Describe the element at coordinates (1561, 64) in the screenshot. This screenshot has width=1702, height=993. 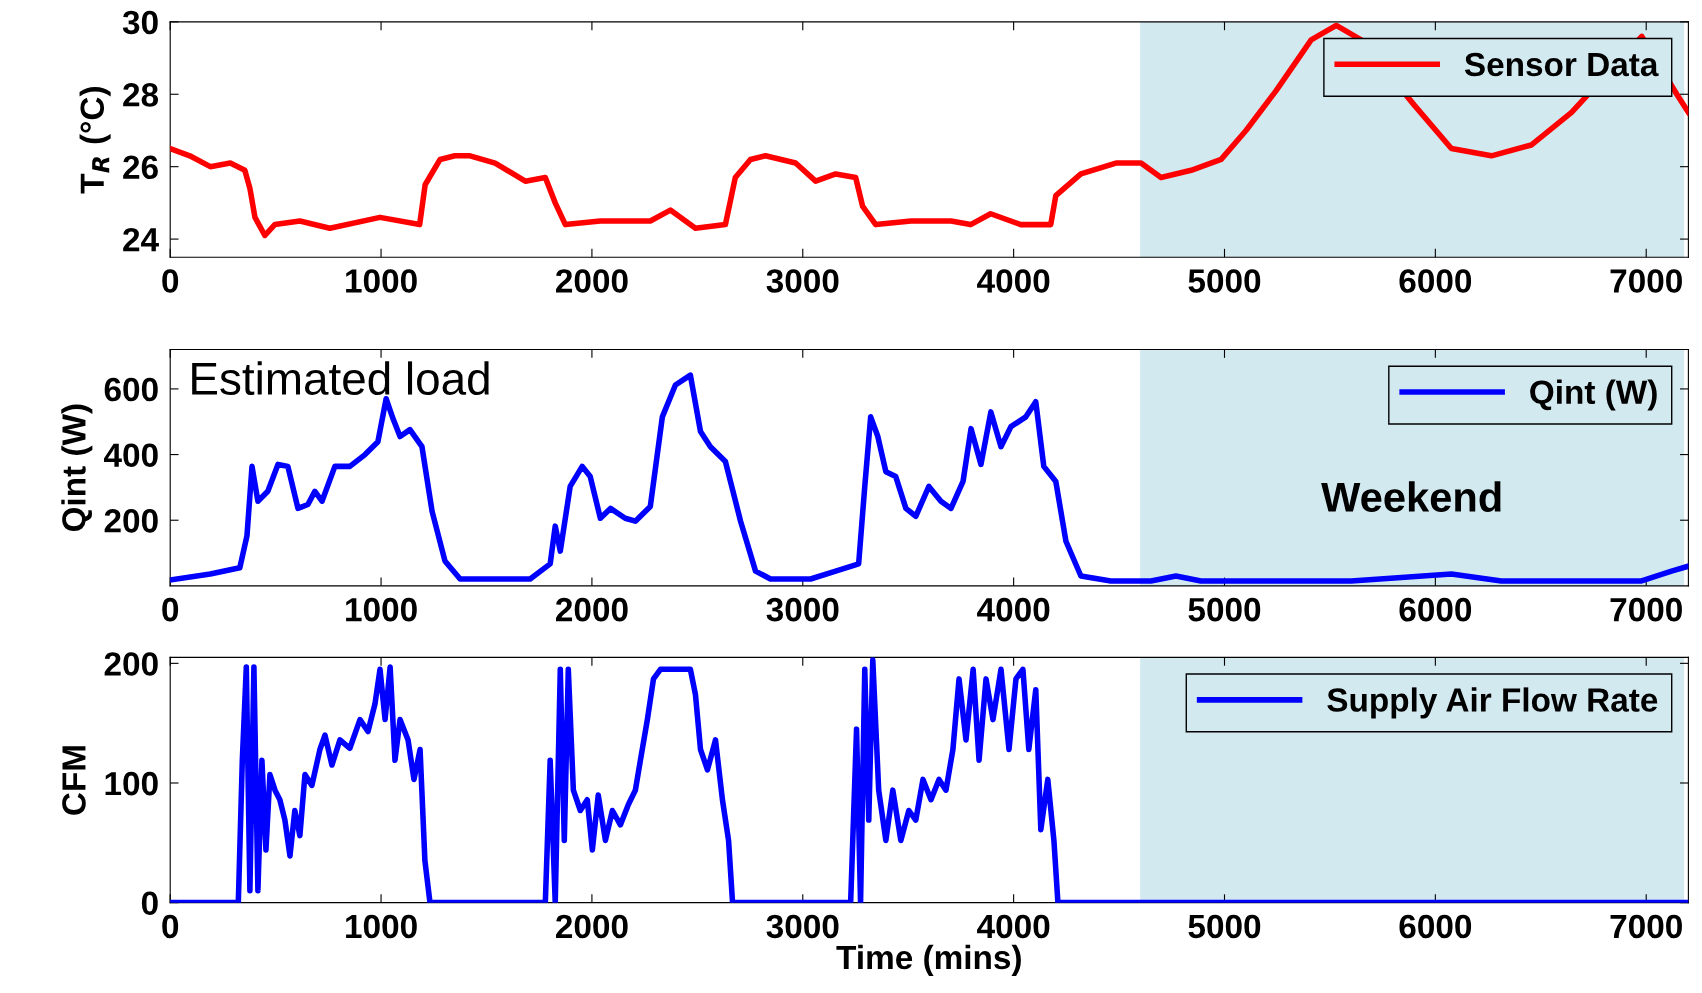
I see `legend-label: Sensor Data` at that location.